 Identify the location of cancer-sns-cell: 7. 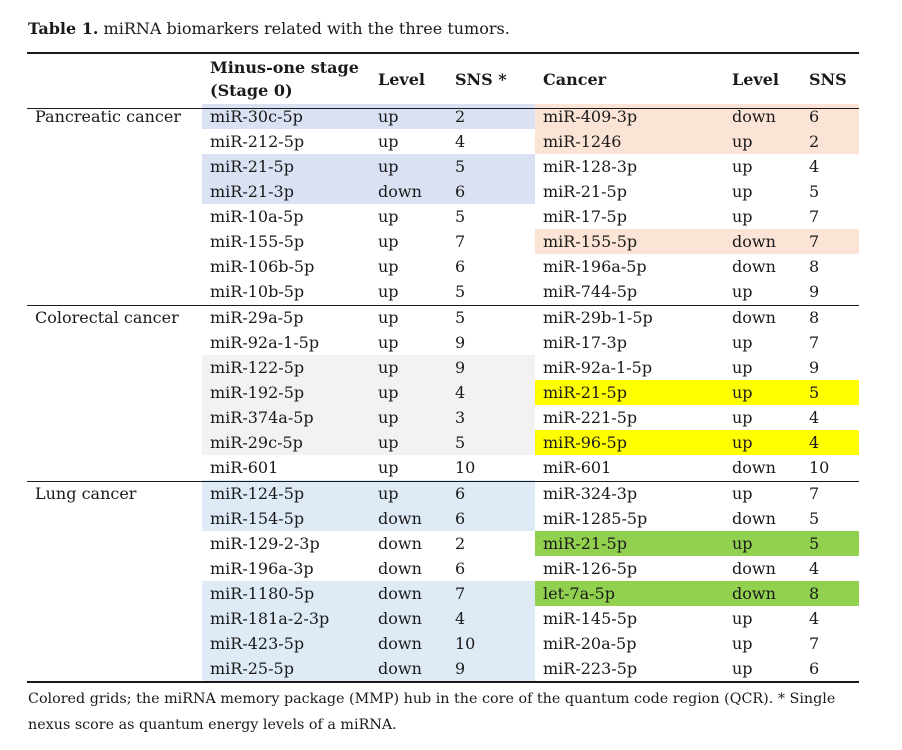
(814, 216).